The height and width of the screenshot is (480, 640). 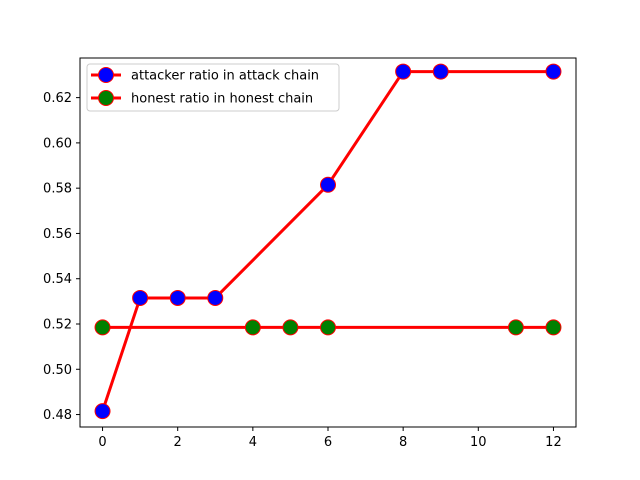 I want to click on x-axis: 0 2 4 6 8 10 12, so click(x=330, y=438).